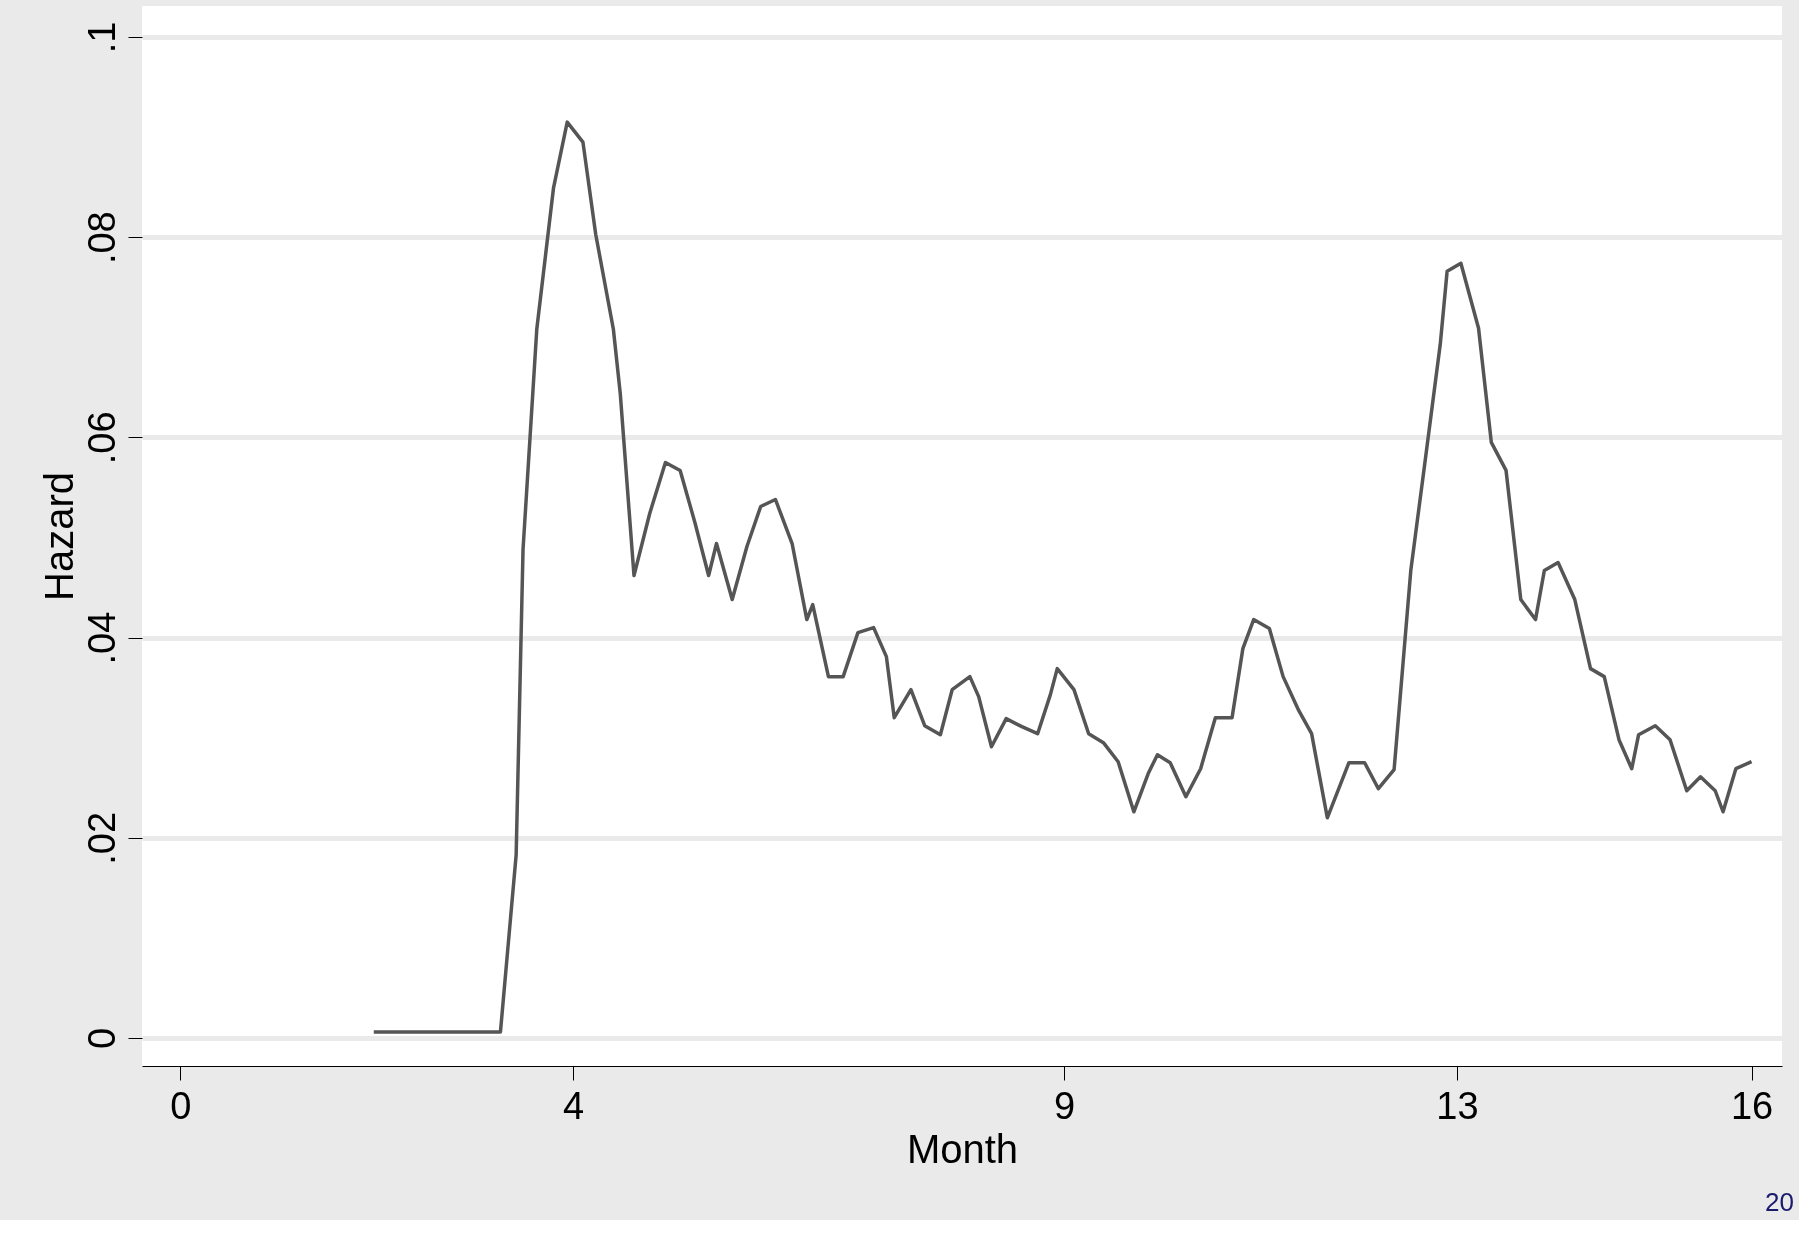  I want to click on y-tick-label: .06, so click(101, 438).